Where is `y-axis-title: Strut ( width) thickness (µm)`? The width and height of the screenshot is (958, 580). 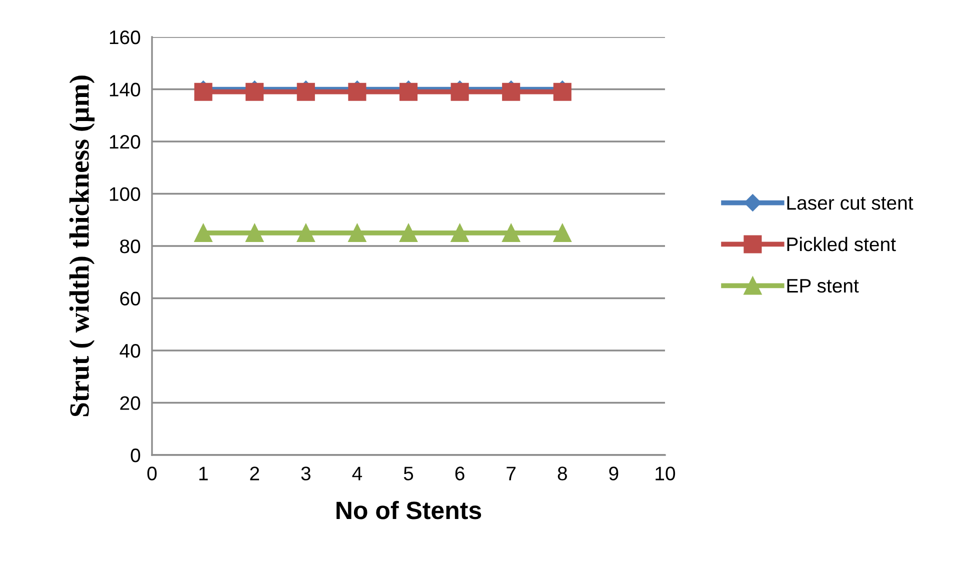
y-axis-title: Strut ( width) thickness (µm) is located at coordinates (82, 246).